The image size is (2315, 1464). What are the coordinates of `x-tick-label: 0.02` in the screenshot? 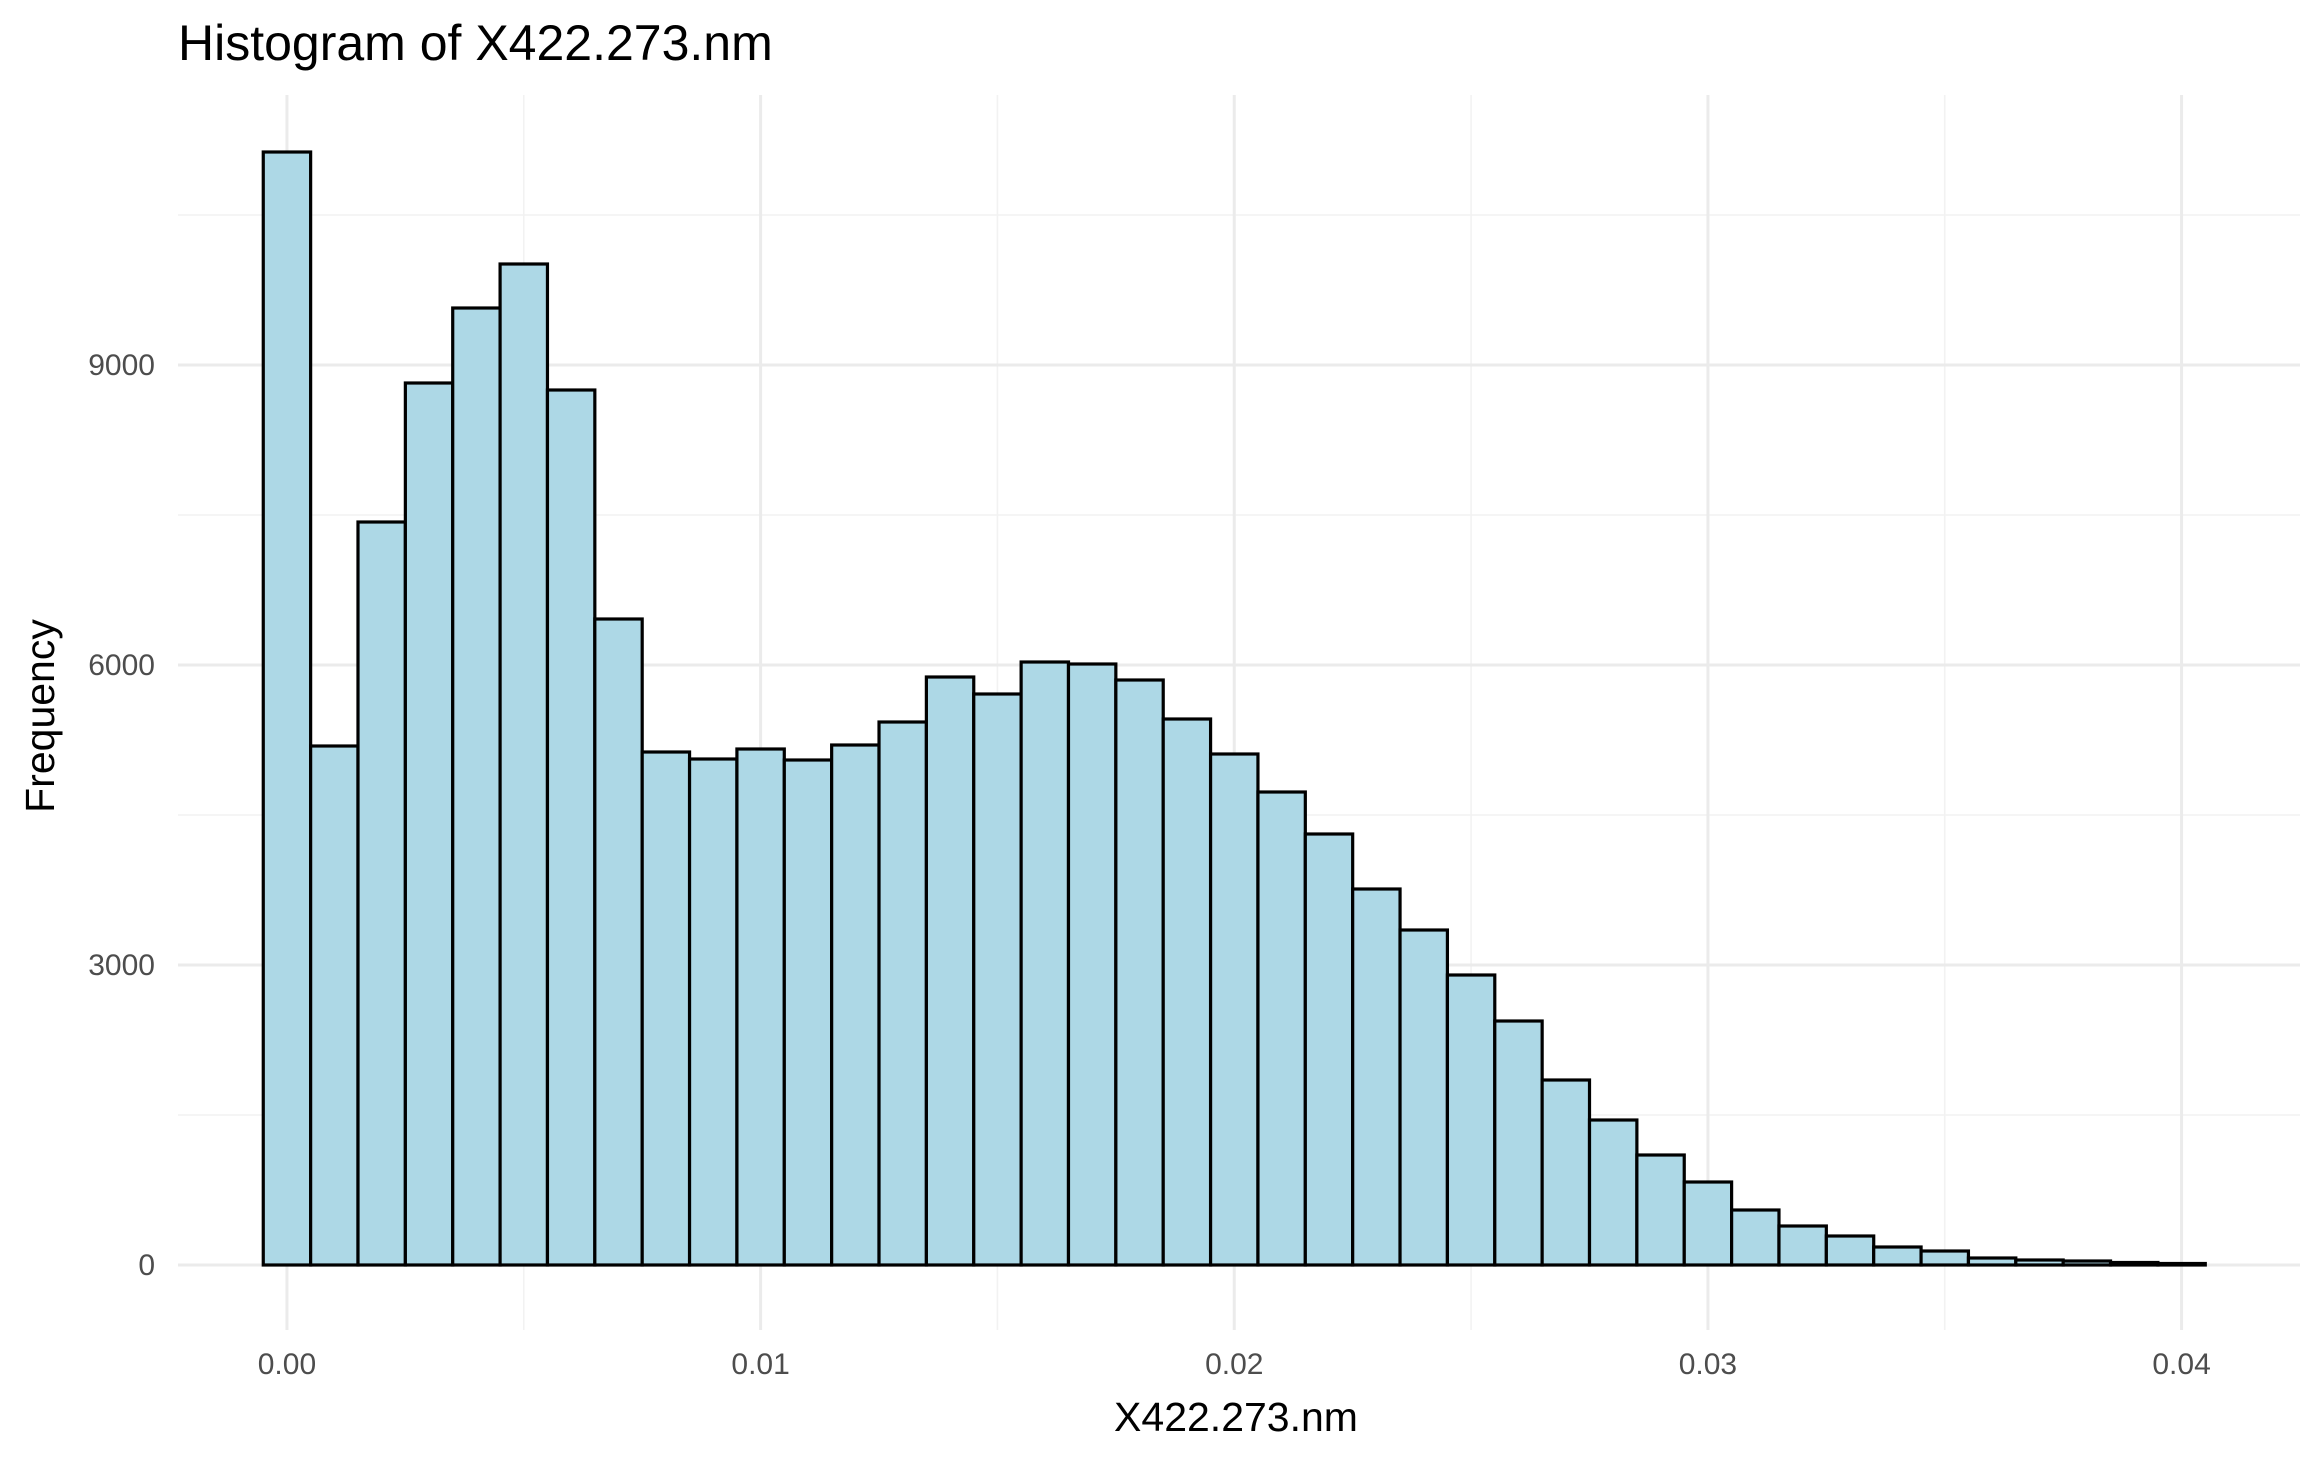 It's located at (1234, 1364).